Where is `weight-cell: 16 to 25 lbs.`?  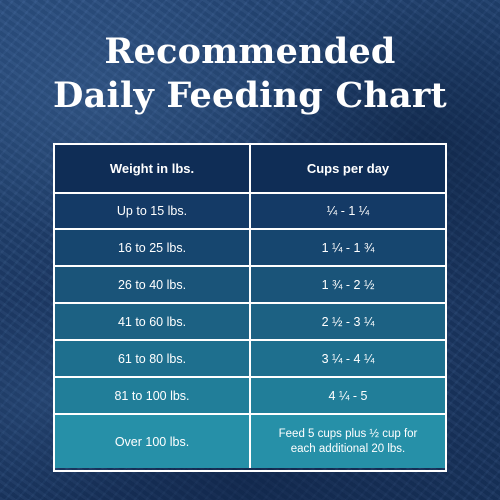
weight-cell: 16 to 25 lbs. is located at coordinates (153, 247).